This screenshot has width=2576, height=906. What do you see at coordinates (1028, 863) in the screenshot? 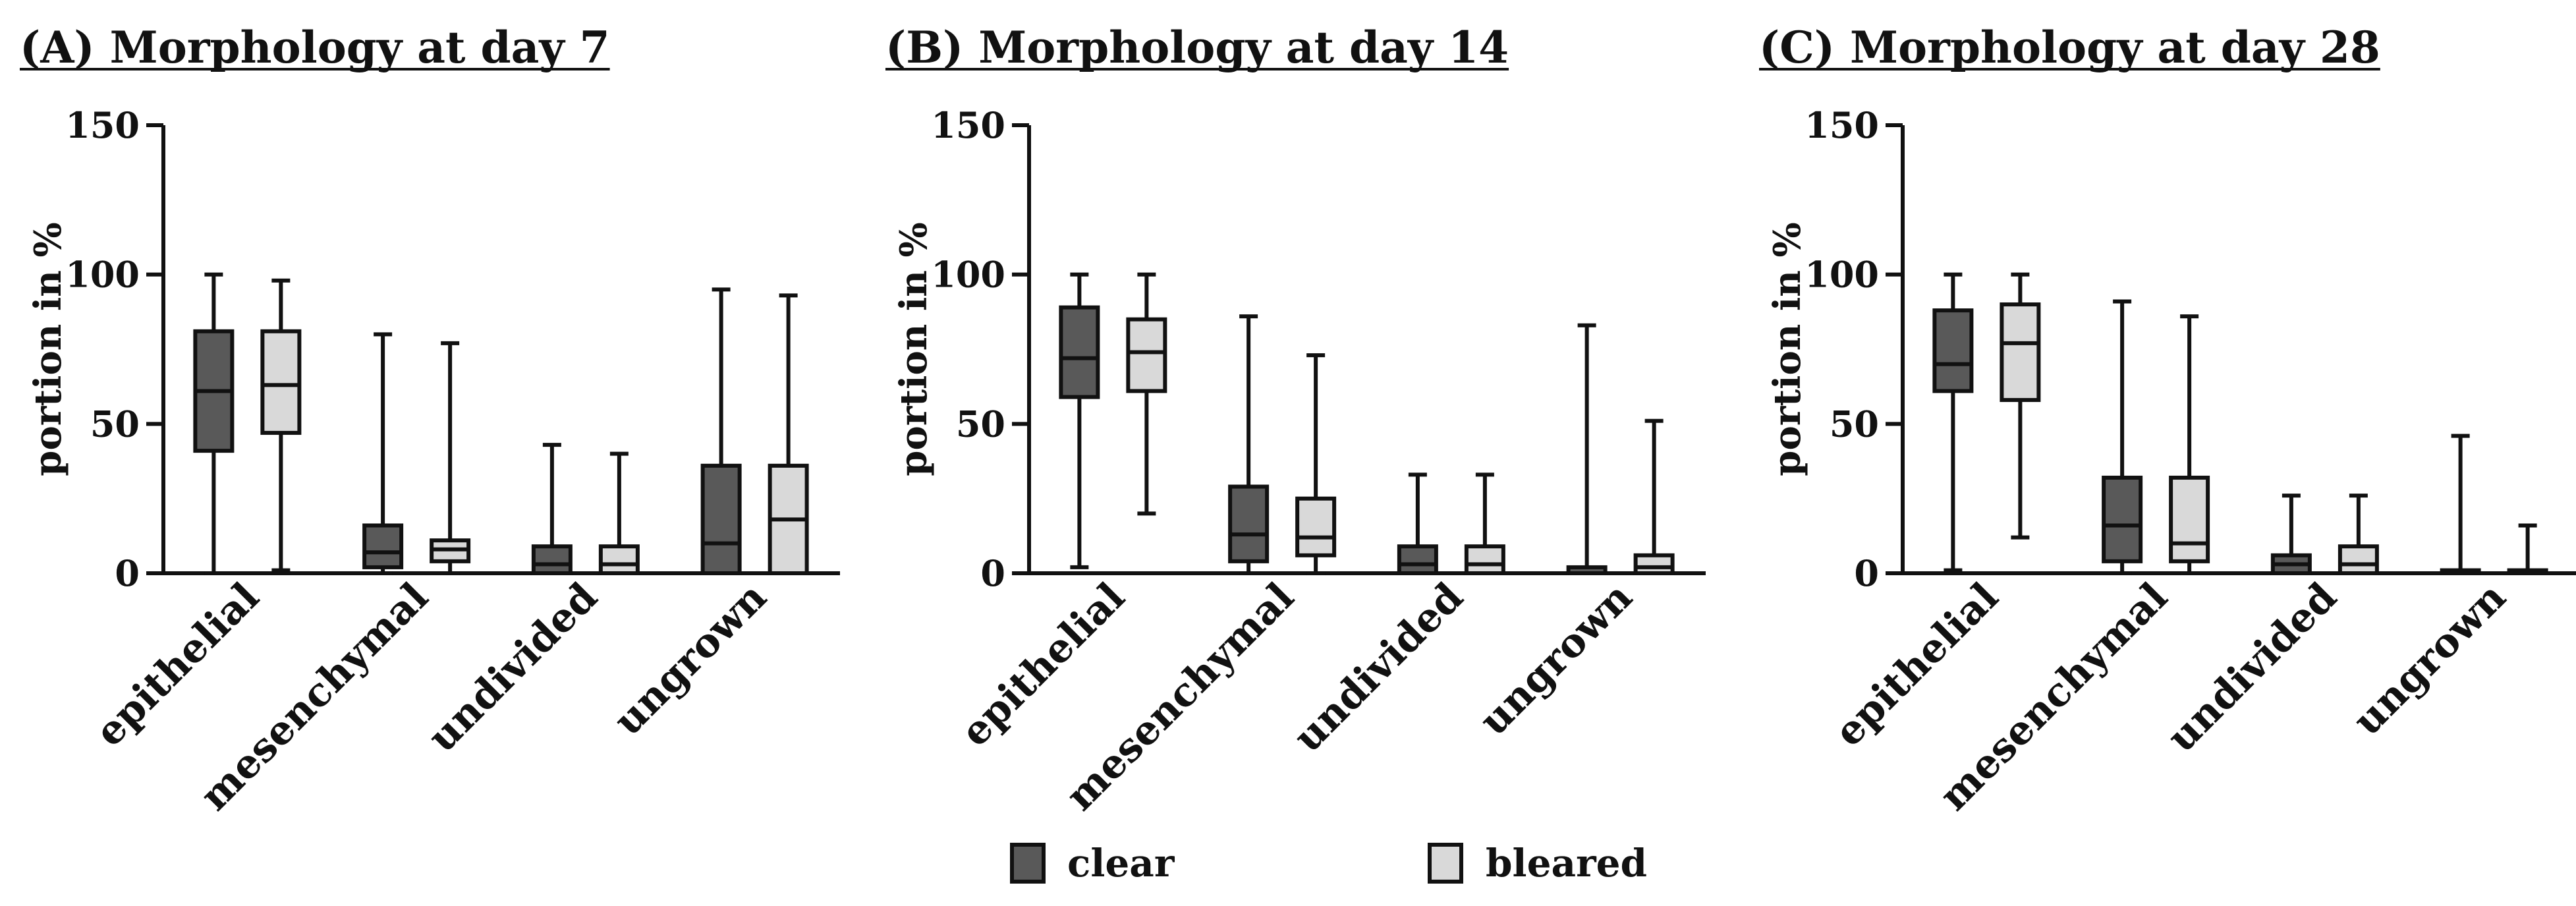
I see `legend-swatch-clear` at bounding box center [1028, 863].